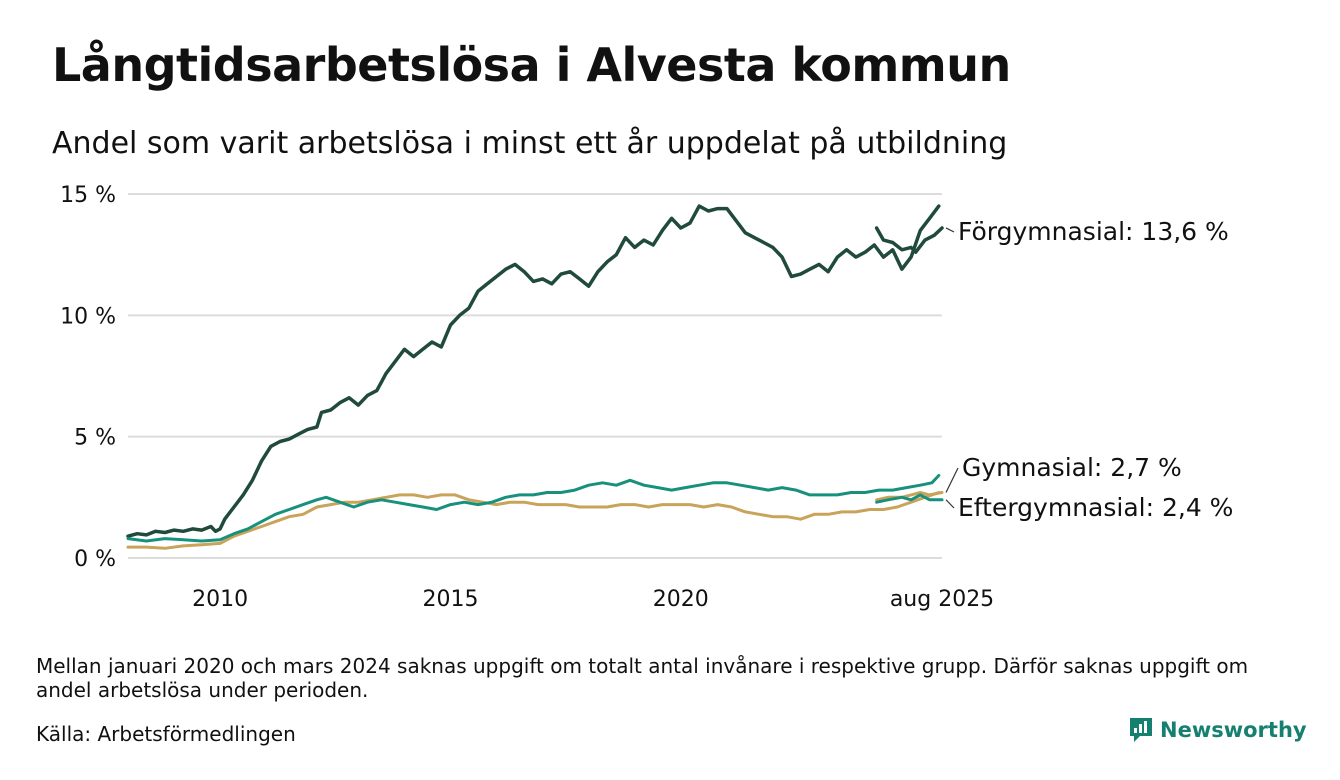  What do you see at coordinates (909, 240) in the screenshot?
I see `series-line-förgymnasial` at bounding box center [909, 240].